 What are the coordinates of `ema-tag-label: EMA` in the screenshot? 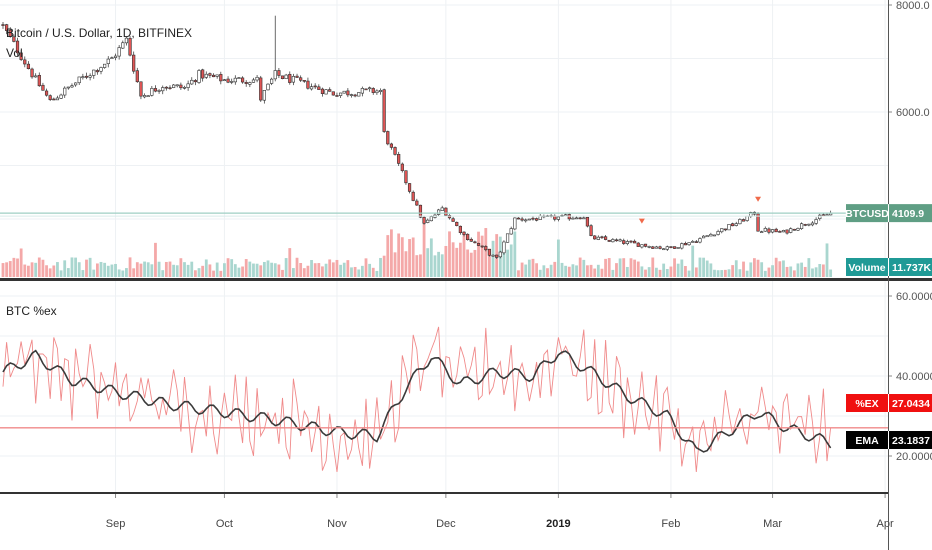 It's located at (867, 441).